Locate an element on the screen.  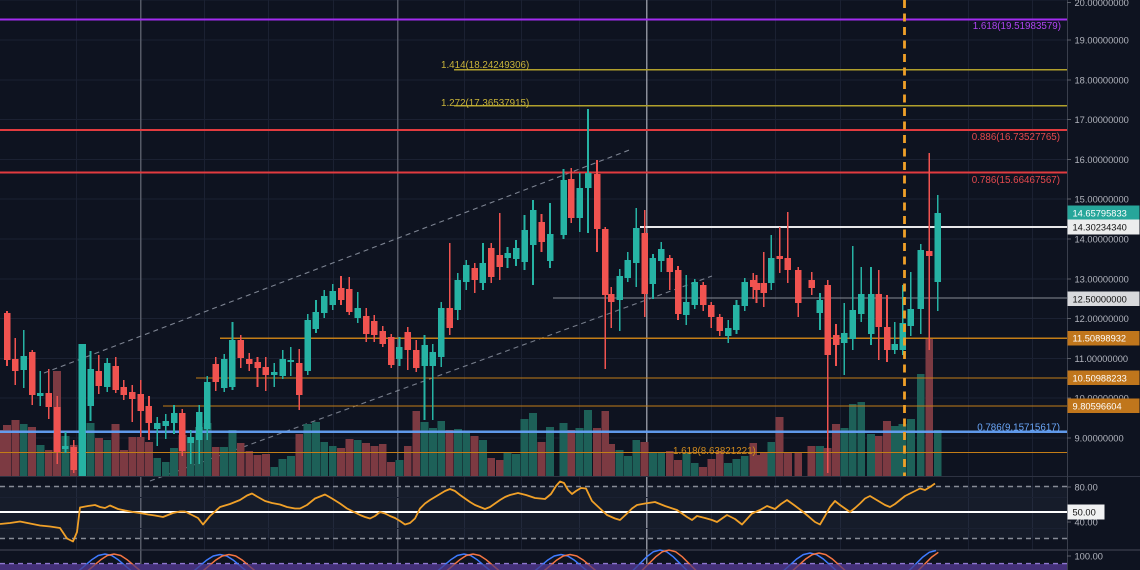
svg-text: 100.00 is located at coordinates (1089, 557).